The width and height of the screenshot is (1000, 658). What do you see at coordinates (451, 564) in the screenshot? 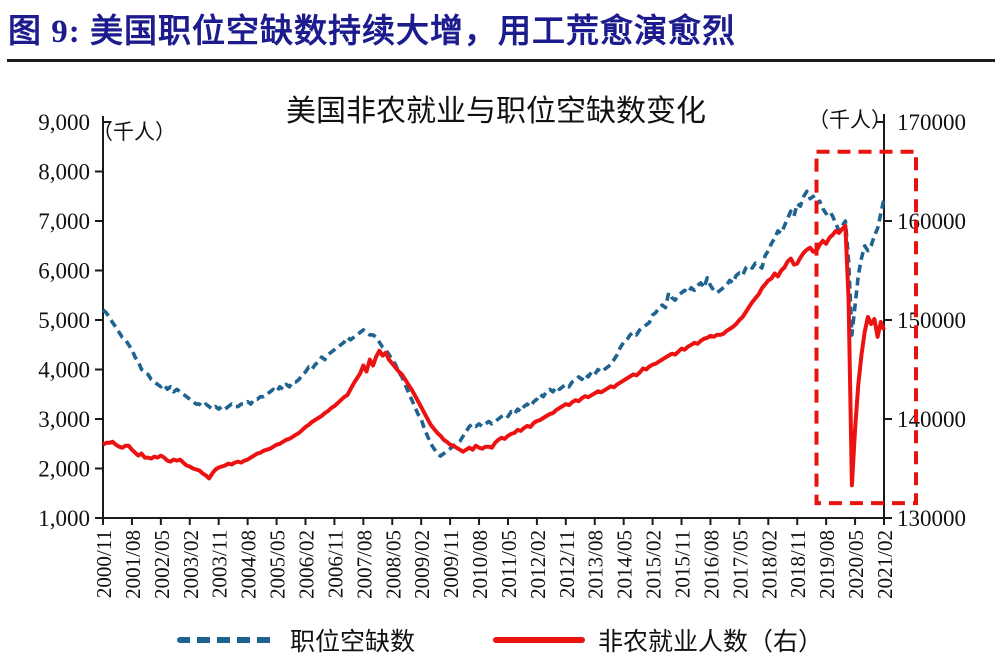
I see `x-axis-tick-label: 2009/11` at bounding box center [451, 564].